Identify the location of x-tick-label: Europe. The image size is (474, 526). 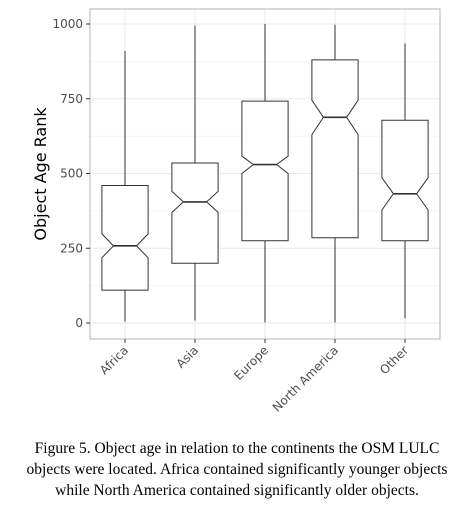
(251, 363).